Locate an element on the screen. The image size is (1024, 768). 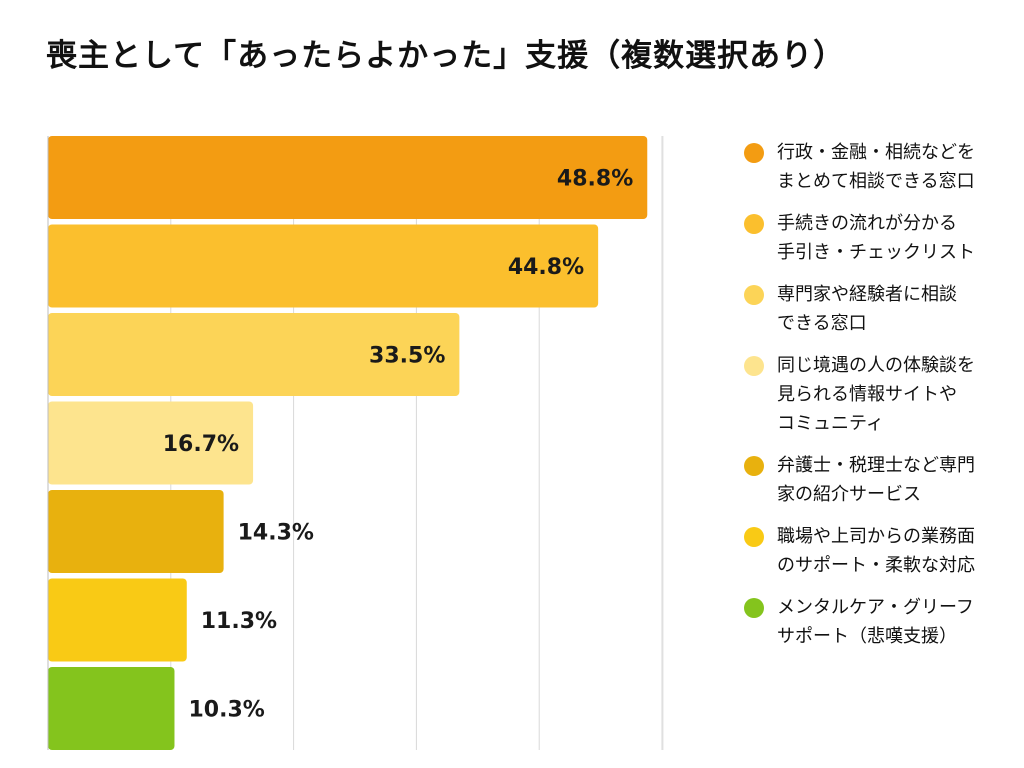
bar-value-label: 44.8% is located at coordinates (546, 267).